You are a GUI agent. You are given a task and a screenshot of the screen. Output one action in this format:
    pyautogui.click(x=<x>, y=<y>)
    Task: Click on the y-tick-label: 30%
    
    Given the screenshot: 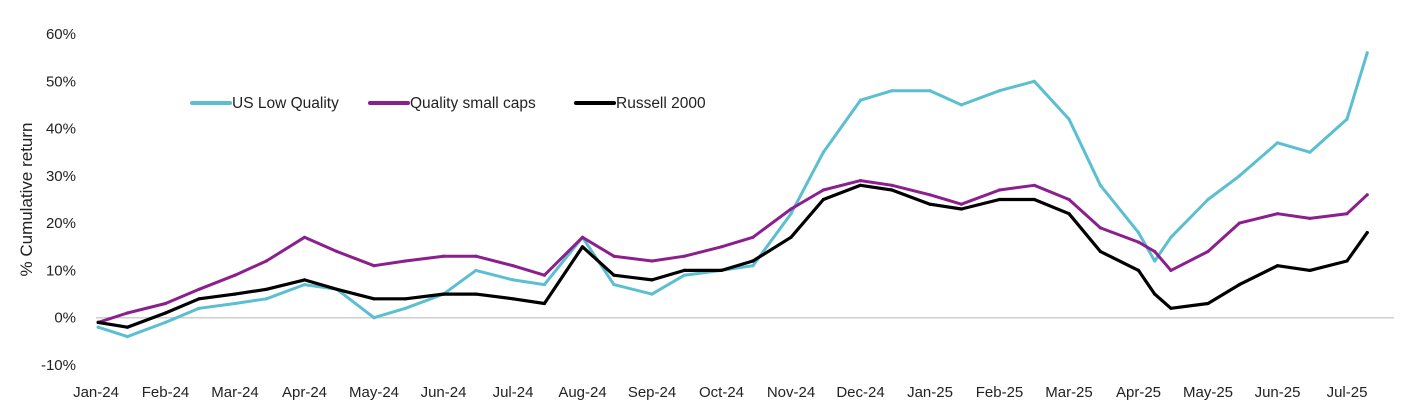 What is the action you would take?
    pyautogui.click(x=61, y=176)
    